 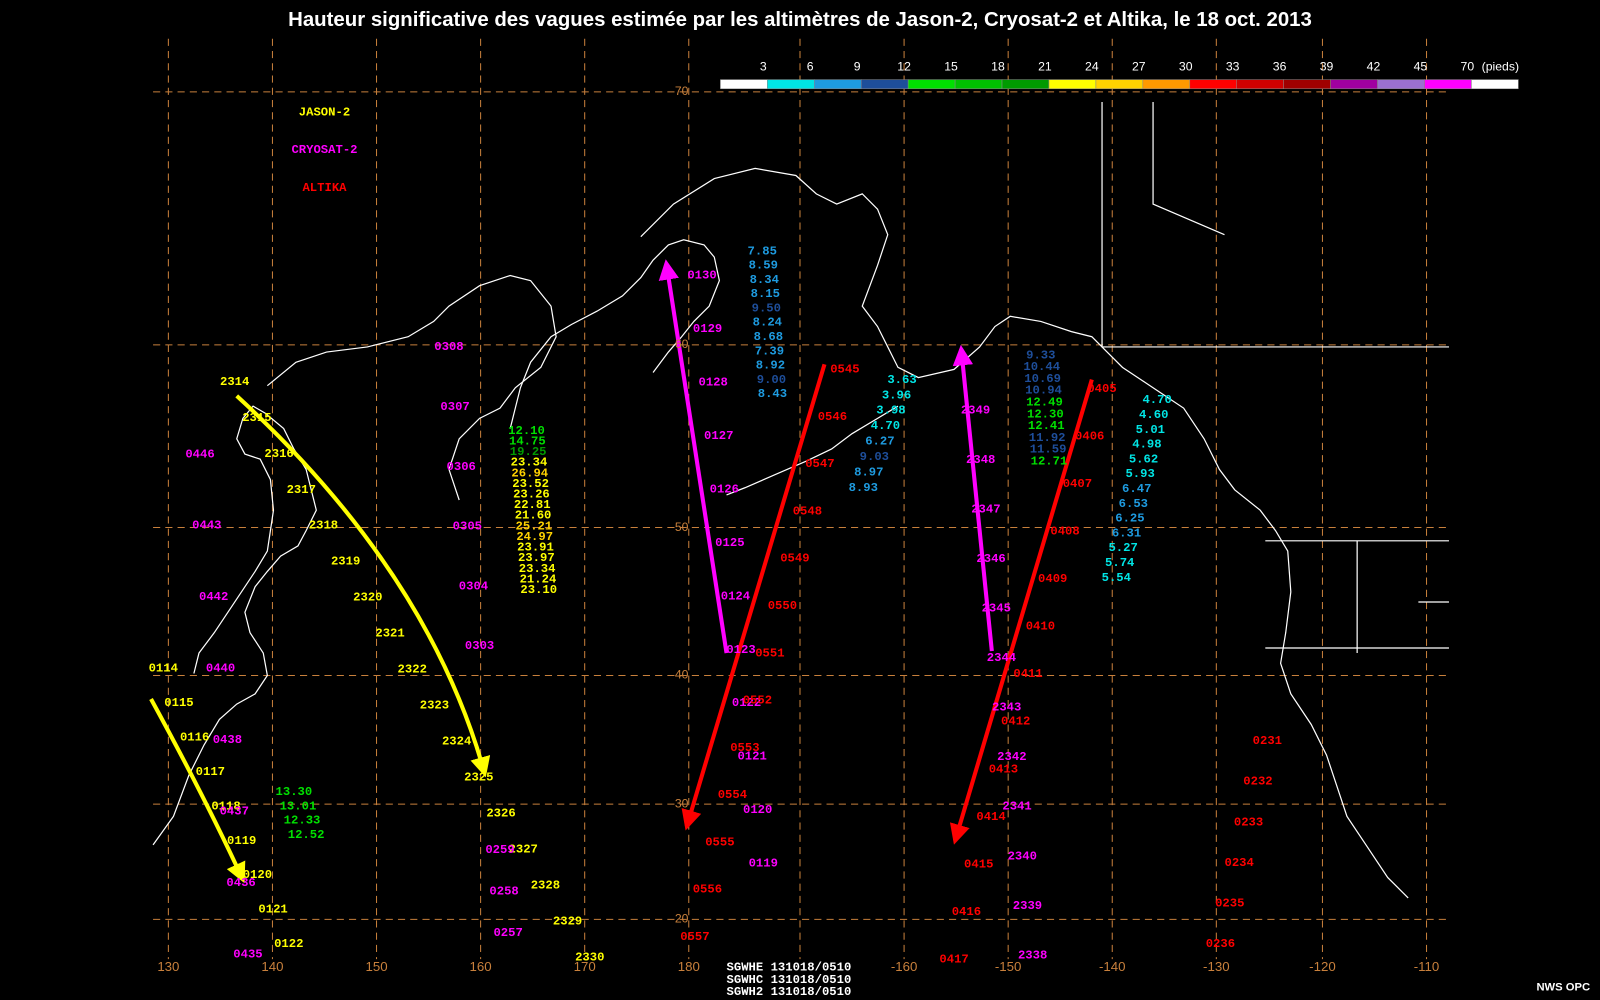 What do you see at coordinates (712, 383) in the screenshot?
I see `pass-time: 0128` at bounding box center [712, 383].